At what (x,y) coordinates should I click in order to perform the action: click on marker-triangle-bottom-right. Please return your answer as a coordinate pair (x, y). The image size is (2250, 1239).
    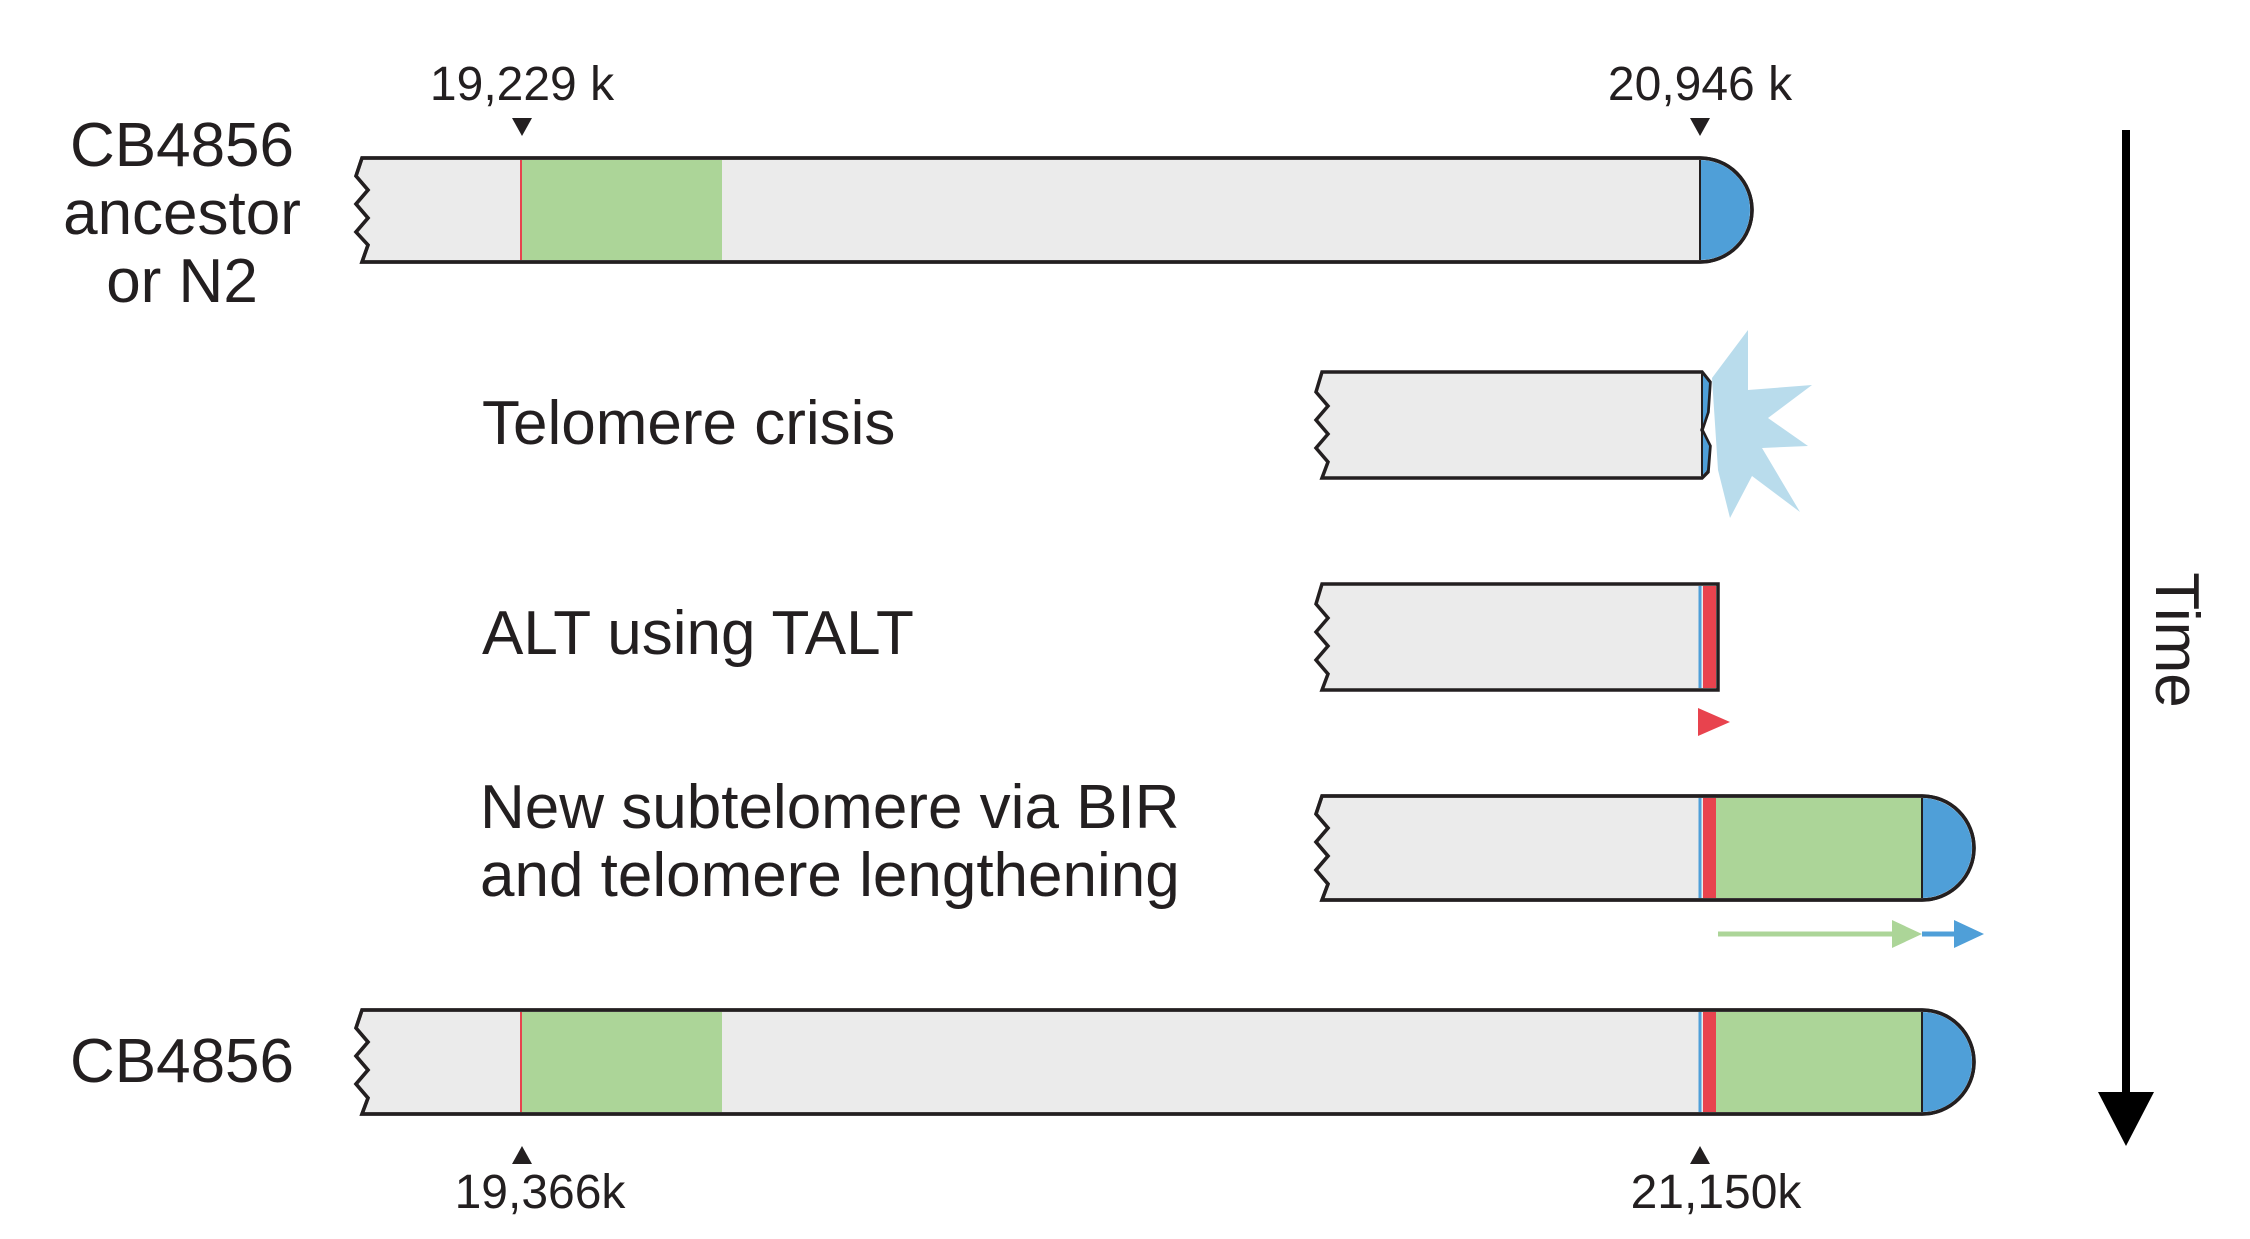
    Looking at the image, I should click on (1700, 1155).